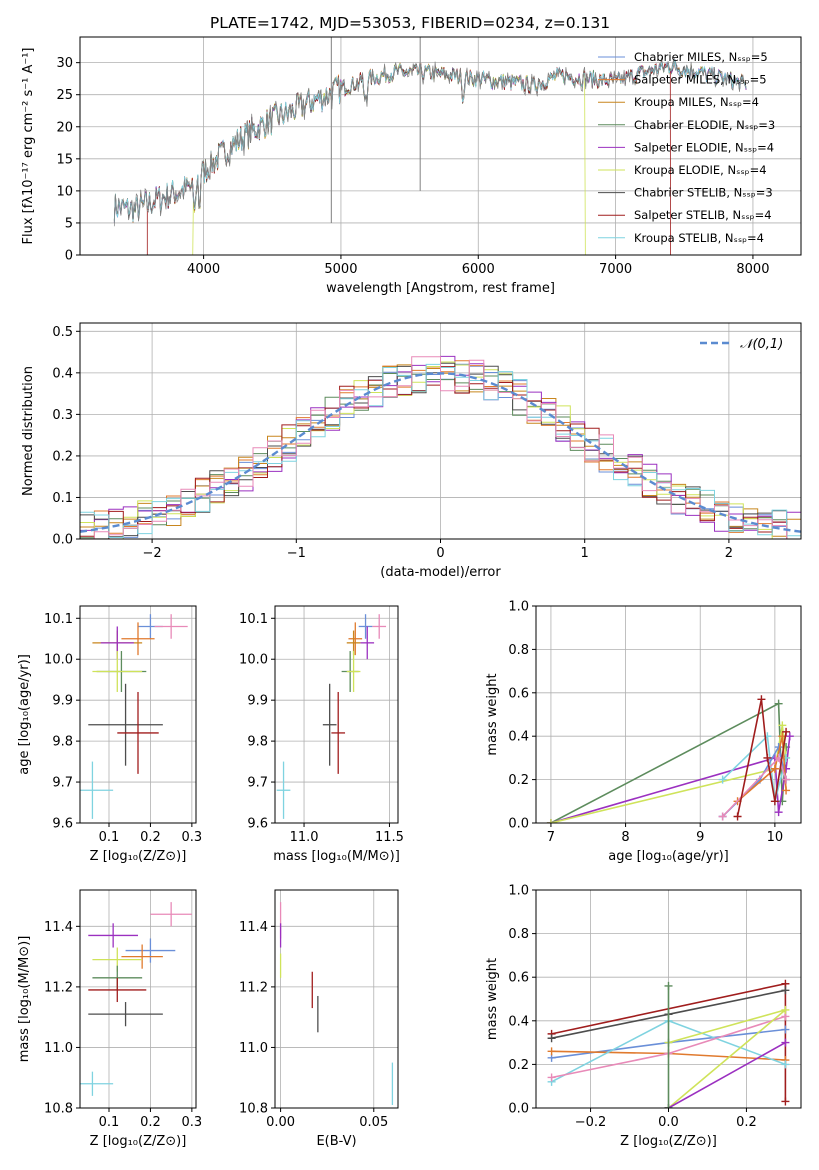 This screenshot has height=1170, width=819. Describe the element at coordinates (64, 191) in the screenshot. I see `y-tick-label: 10` at that location.